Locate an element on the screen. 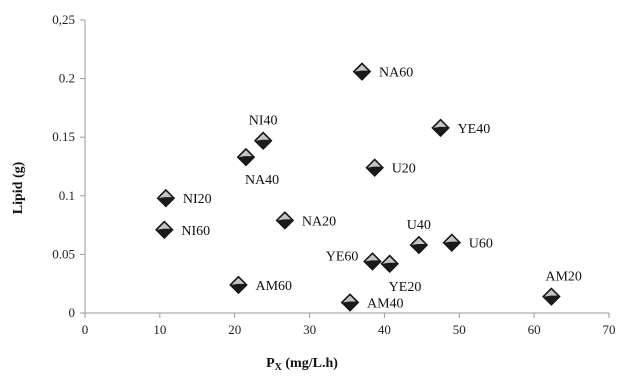 Image resolution: width=623 pixels, height=376 pixels. x-tick-label: 0 is located at coordinates (85, 329).